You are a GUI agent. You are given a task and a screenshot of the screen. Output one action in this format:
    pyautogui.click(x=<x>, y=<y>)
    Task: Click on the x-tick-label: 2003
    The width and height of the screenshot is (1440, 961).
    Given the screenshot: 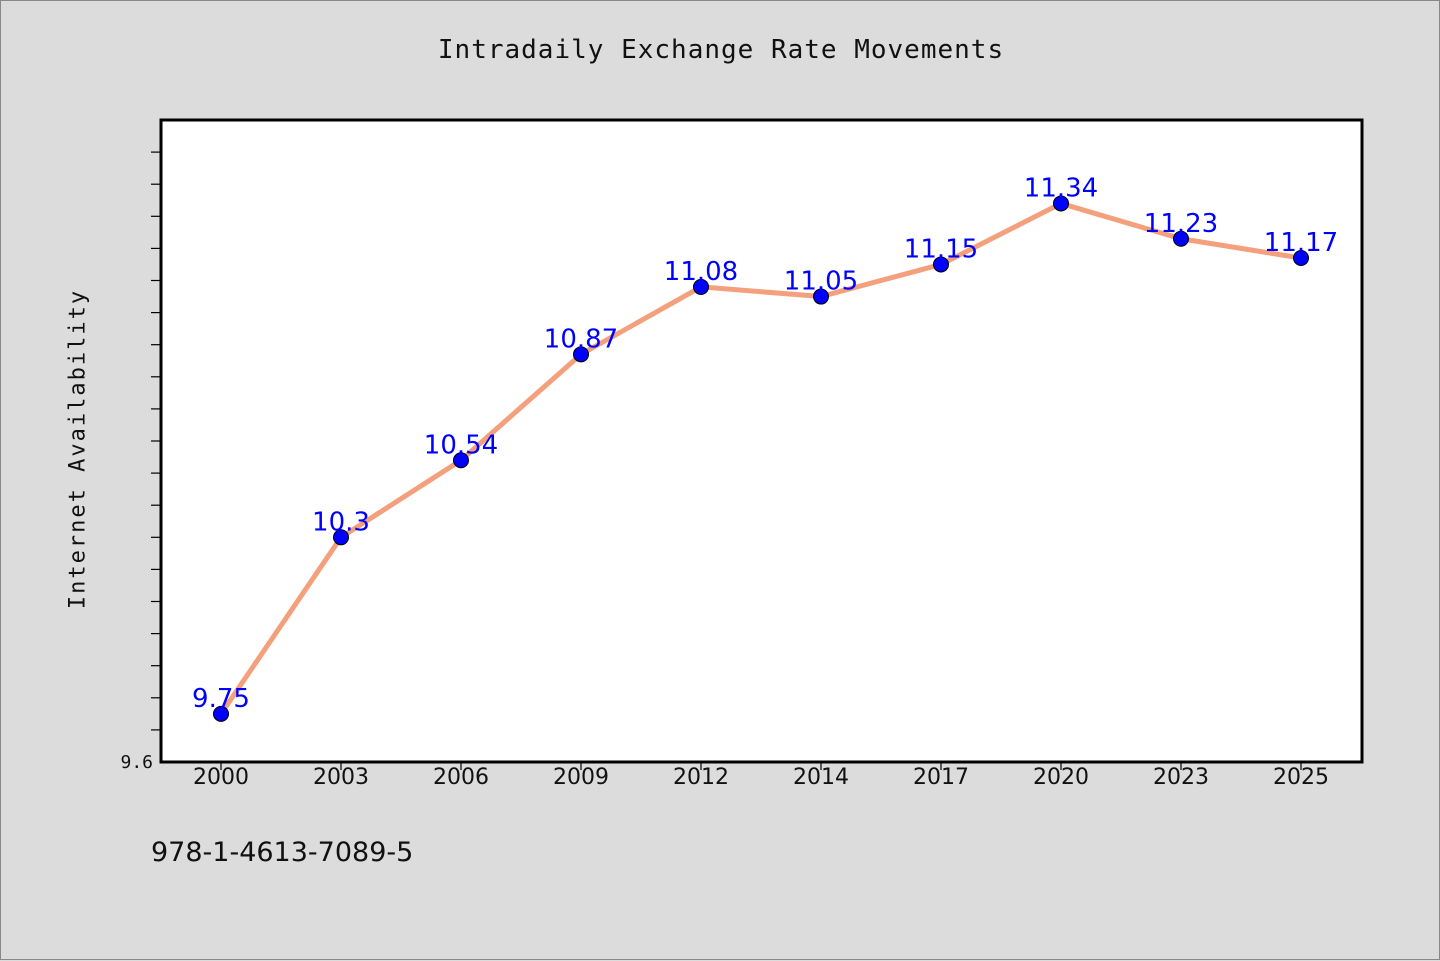 What is the action you would take?
    pyautogui.click(x=341, y=777)
    